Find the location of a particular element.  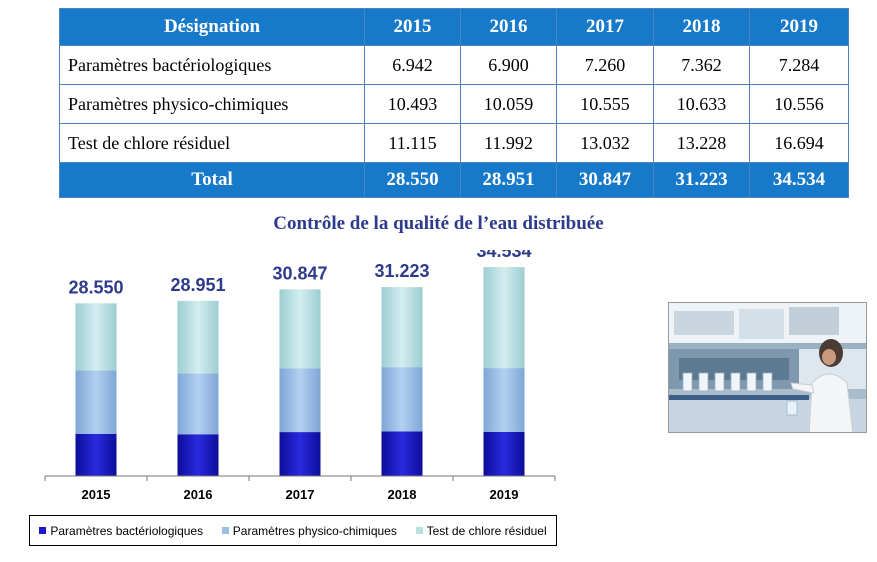

x-tick-label: 2015 is located at coordinates (96, 494).